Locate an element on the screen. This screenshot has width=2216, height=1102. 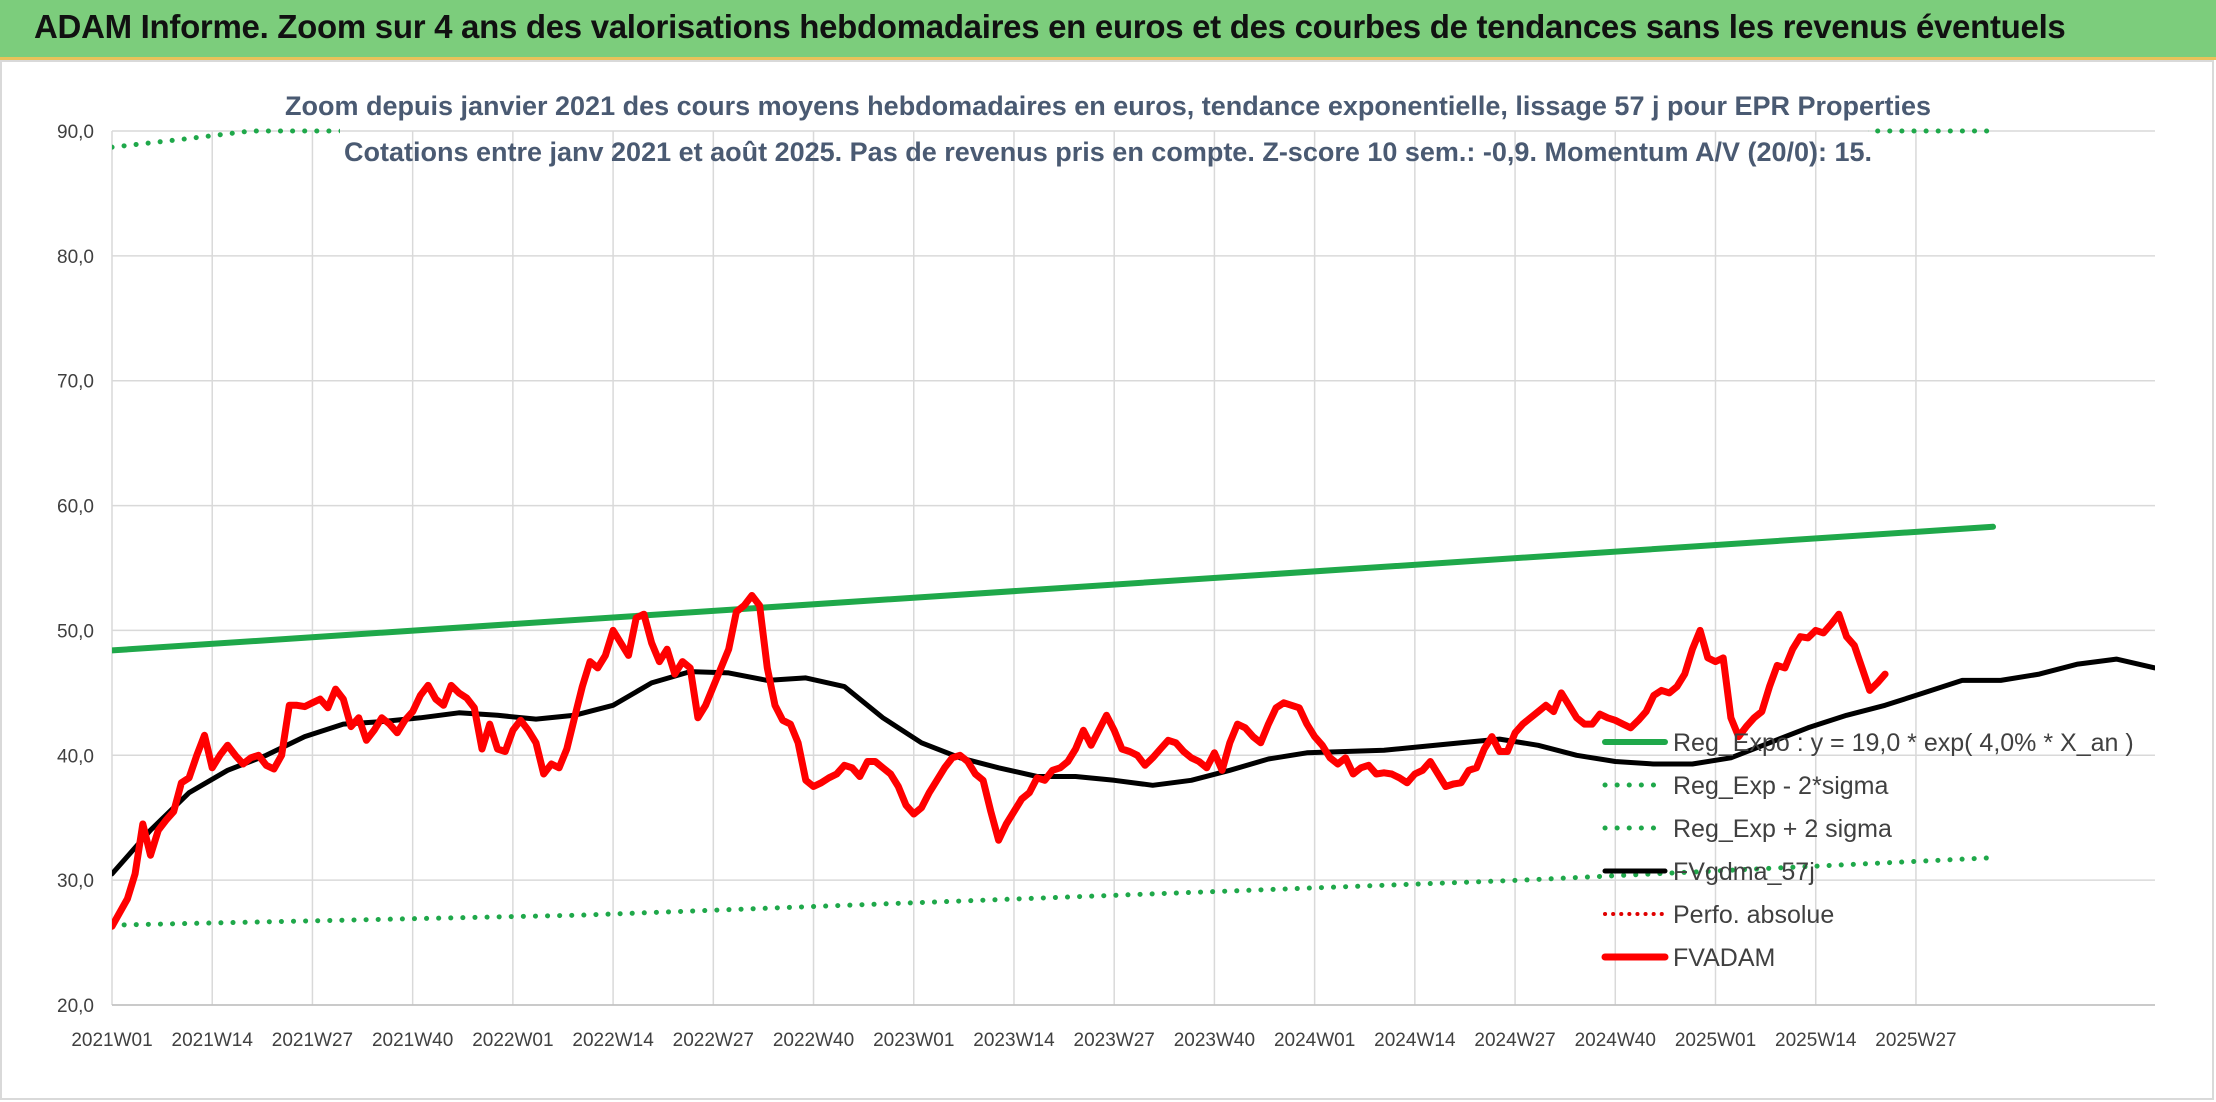
legend-label: Reg_Exp - 2*sigma is located at coordinates (1780, 786).